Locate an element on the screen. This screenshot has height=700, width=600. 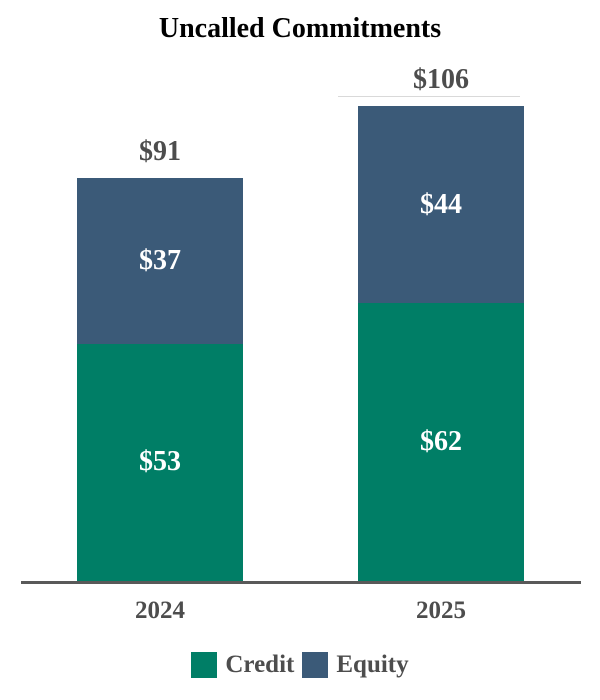
equity-segment-2025: $44 is located at coordinates (441, 205).